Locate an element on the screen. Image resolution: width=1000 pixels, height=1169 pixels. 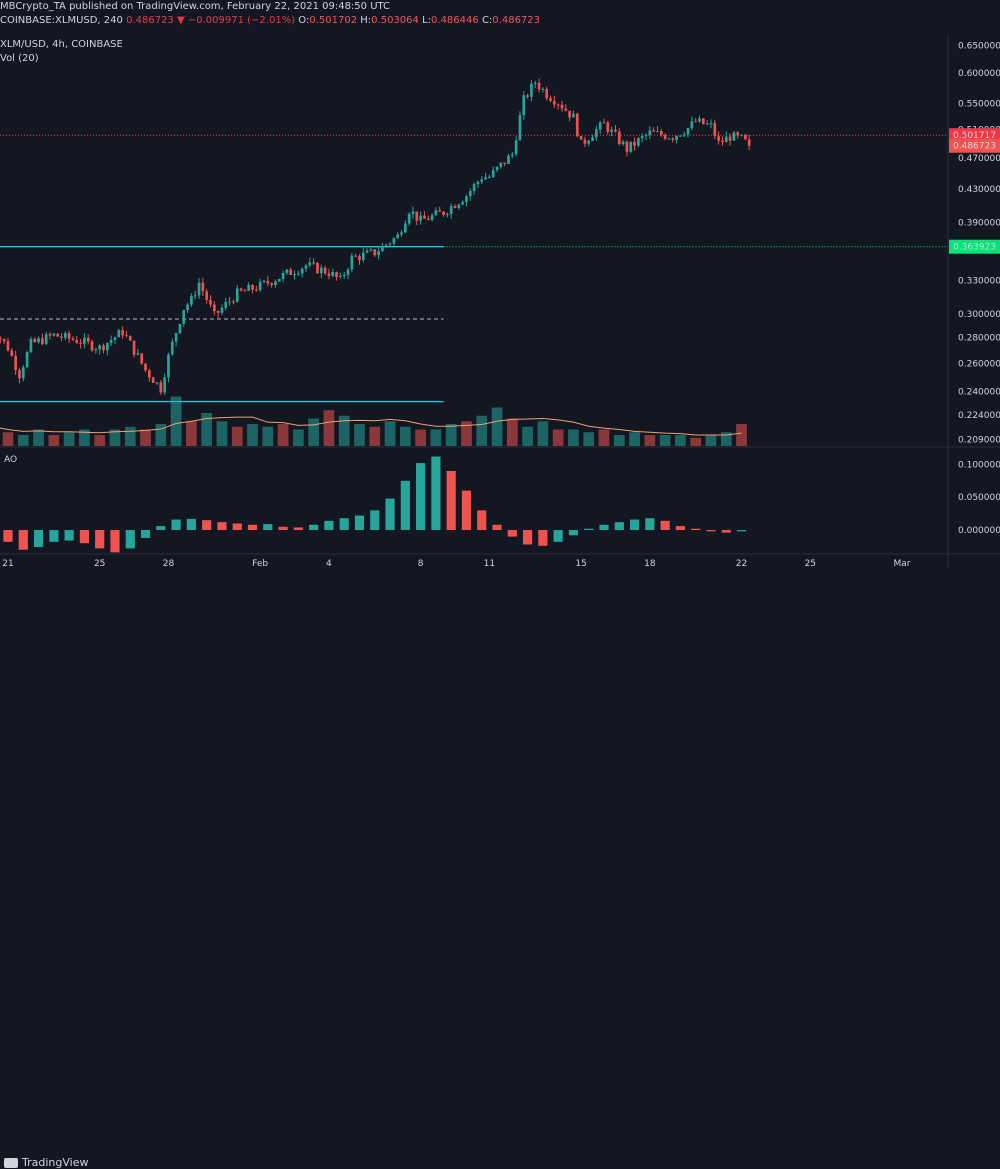
low-label: L: is located at coordinates (427, 20).